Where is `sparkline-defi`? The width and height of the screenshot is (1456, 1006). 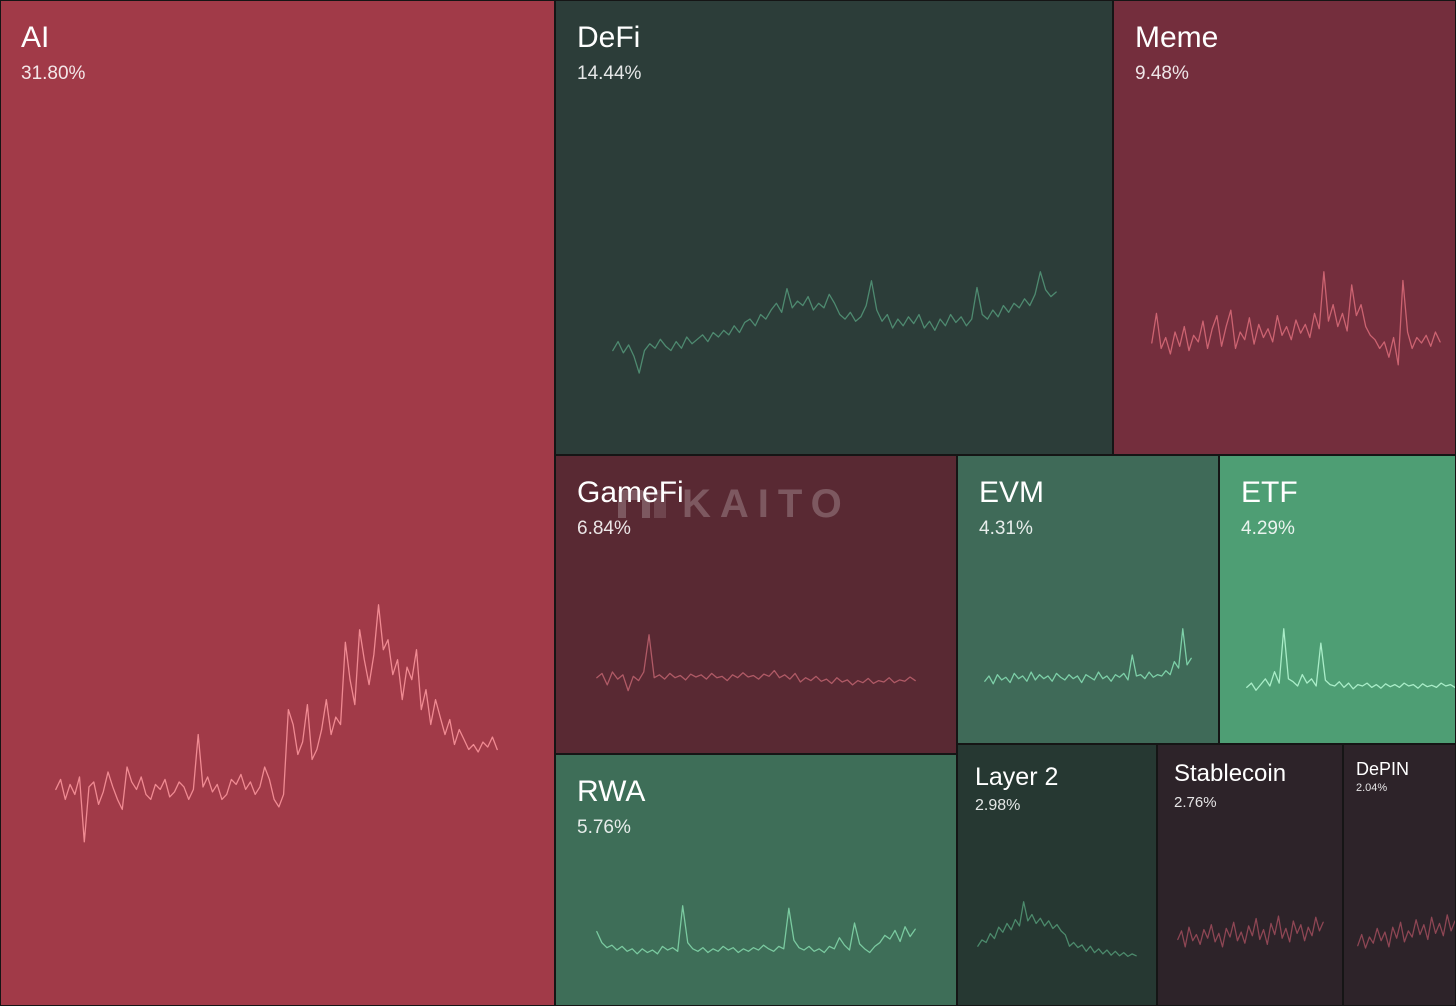 sparkline-defi is located at coordinates (834, 322).